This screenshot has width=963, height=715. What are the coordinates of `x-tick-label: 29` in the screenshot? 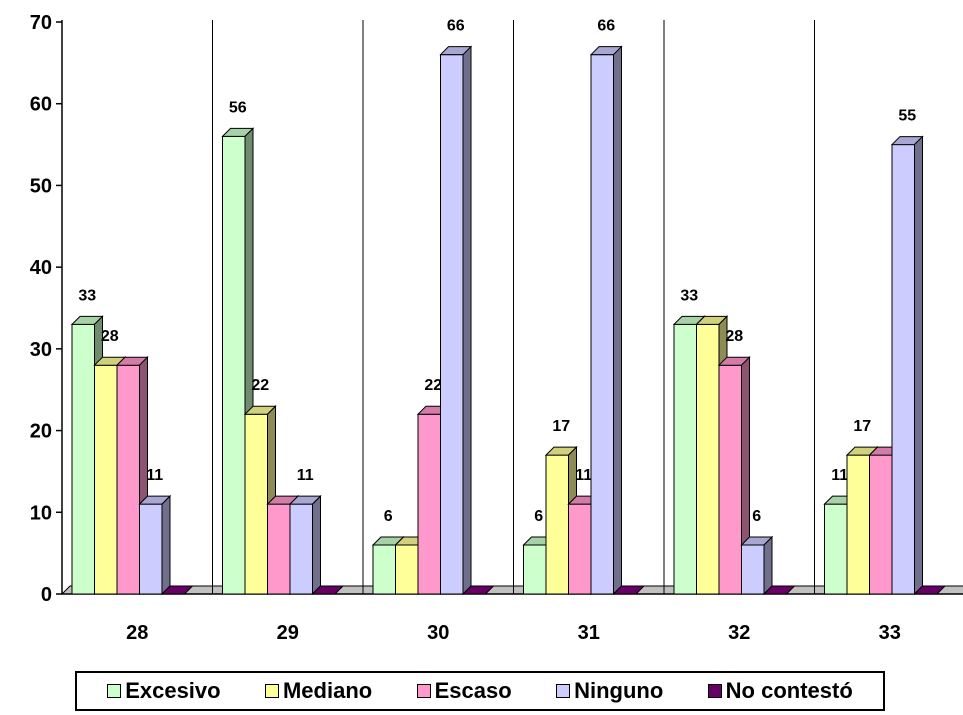 It's located at (288, 633).